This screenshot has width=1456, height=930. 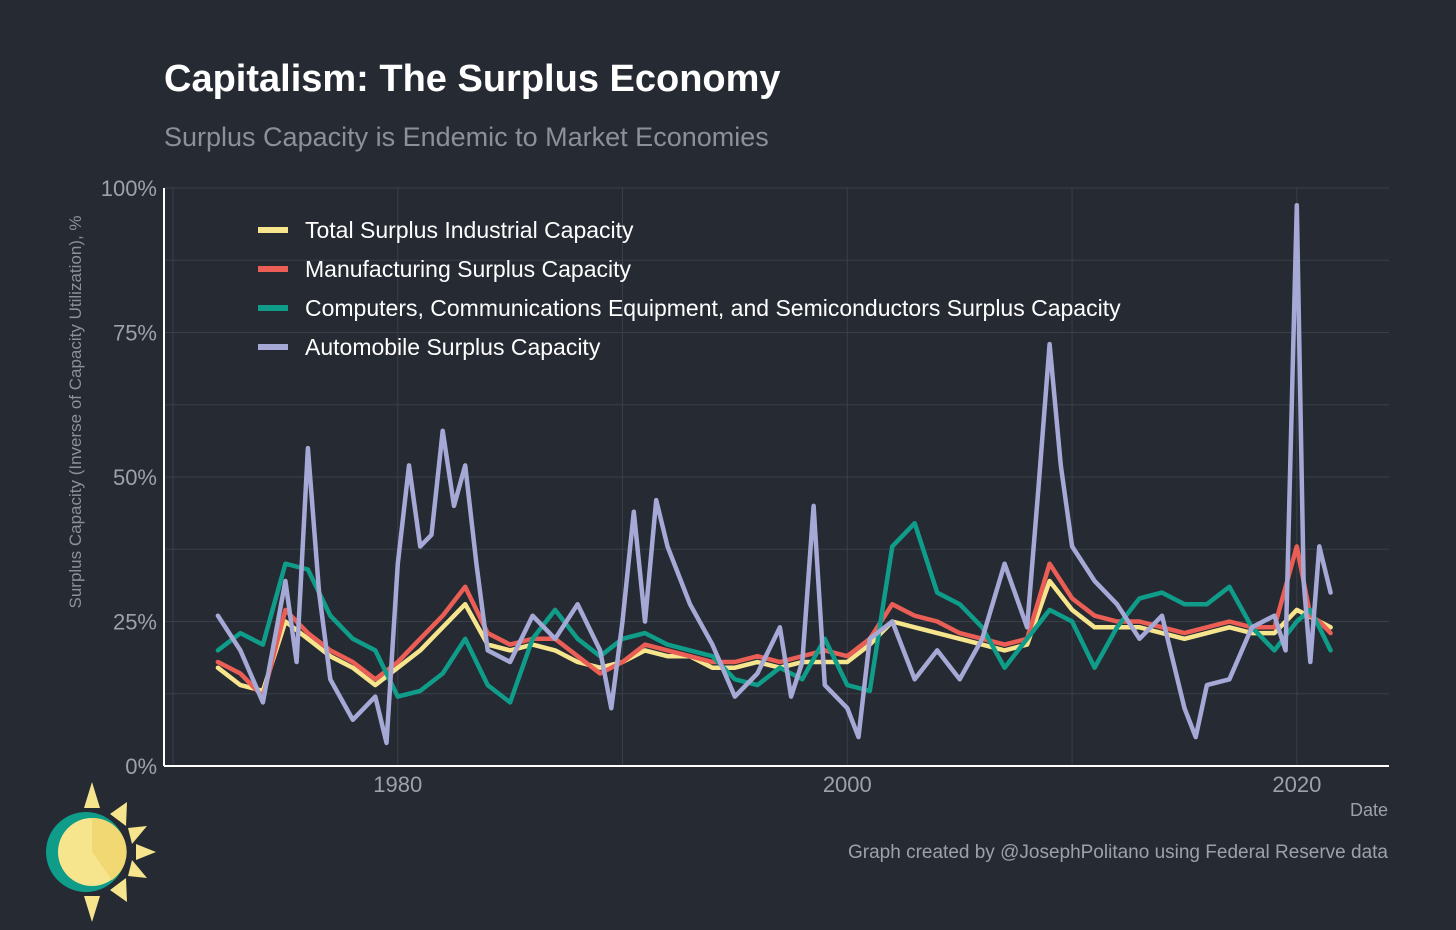 What do you see at coordinates (135, 622) in the screenshot?
I see `y-tick-label: 25%` at bounding box center [135, 622].